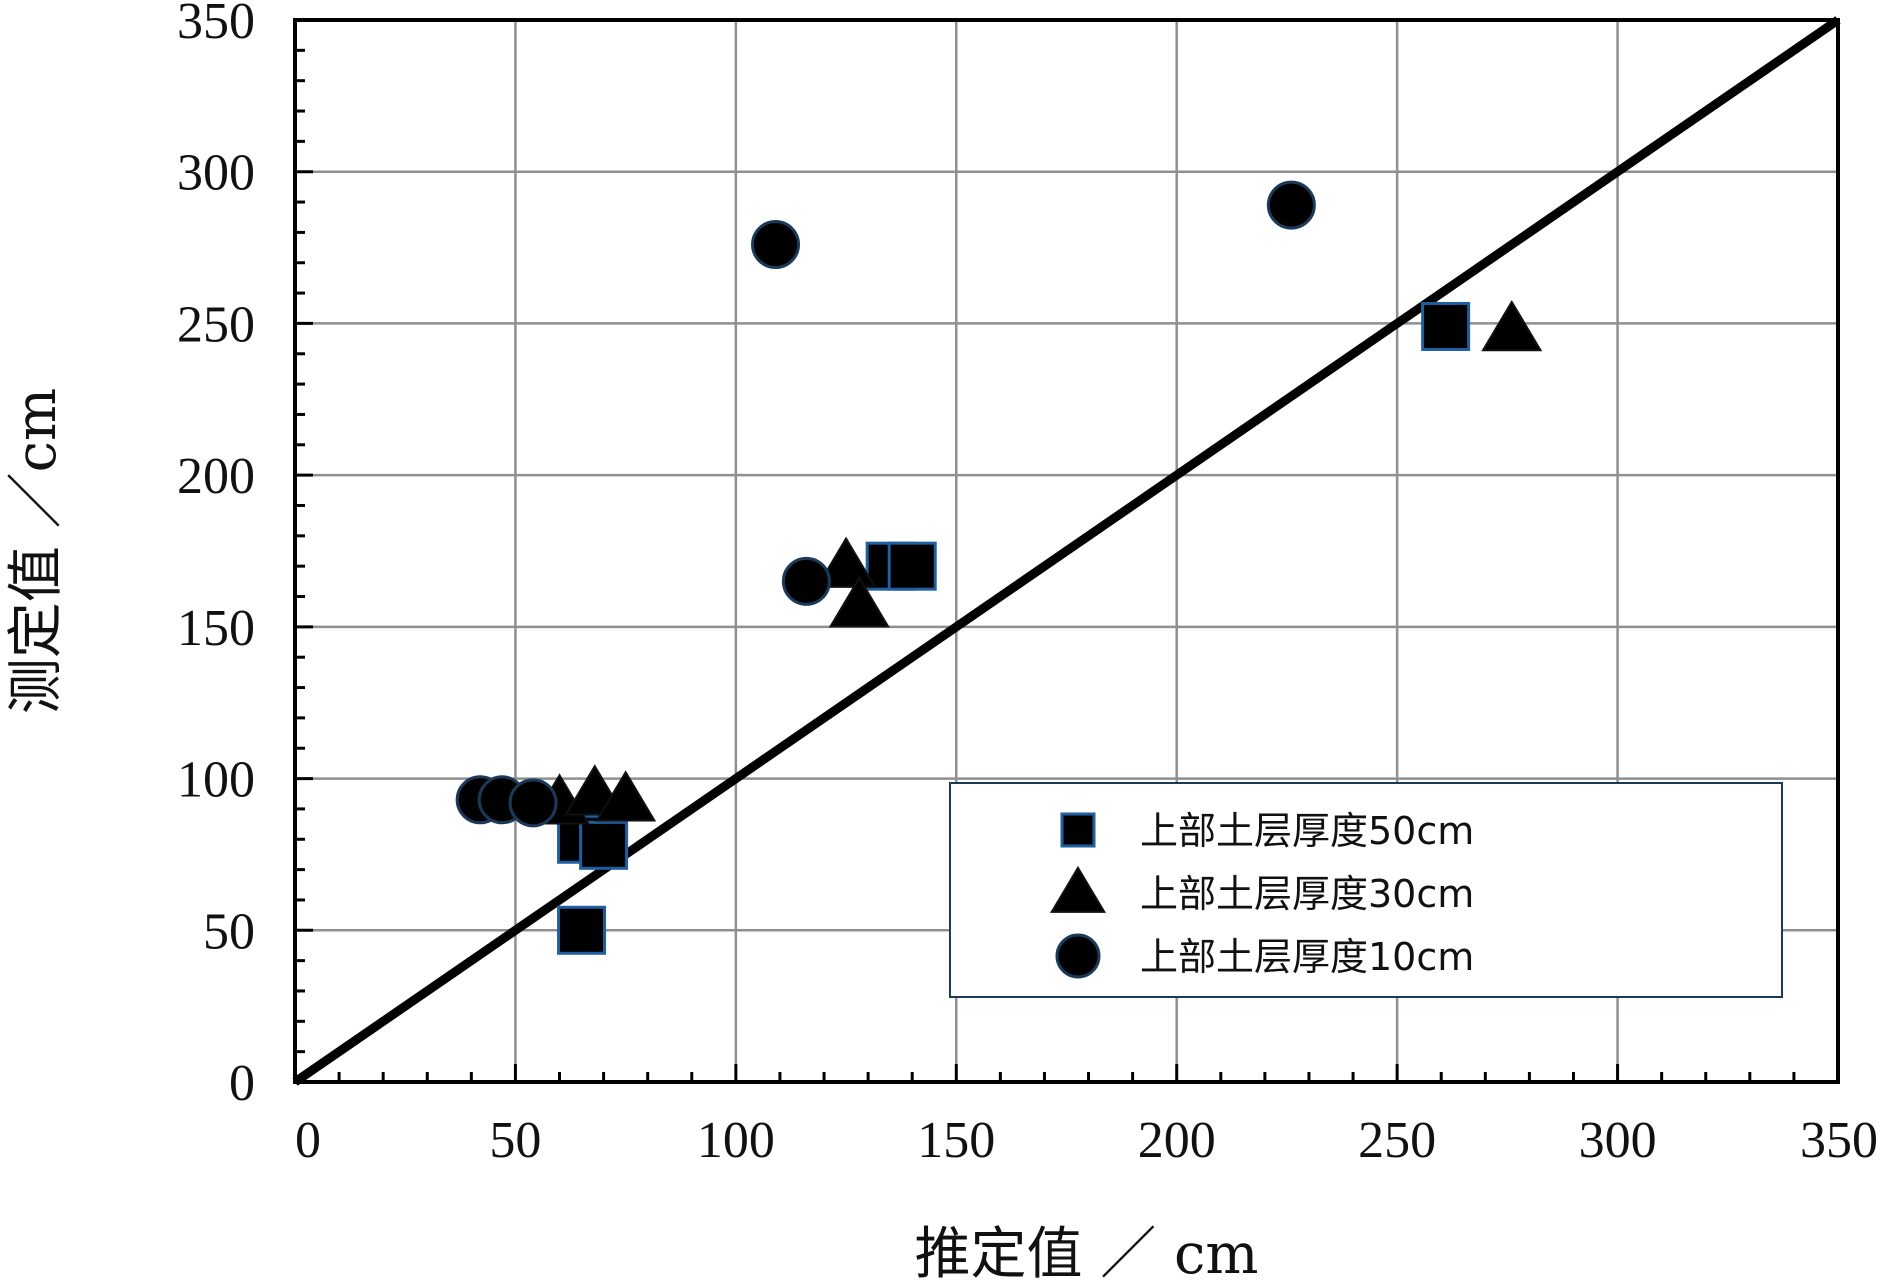 The width and height of the screenshot is (1891, 1283). Describe the element at coordinates (1078, 830) in the screenshot. I see `legend-marker-square` at that location.